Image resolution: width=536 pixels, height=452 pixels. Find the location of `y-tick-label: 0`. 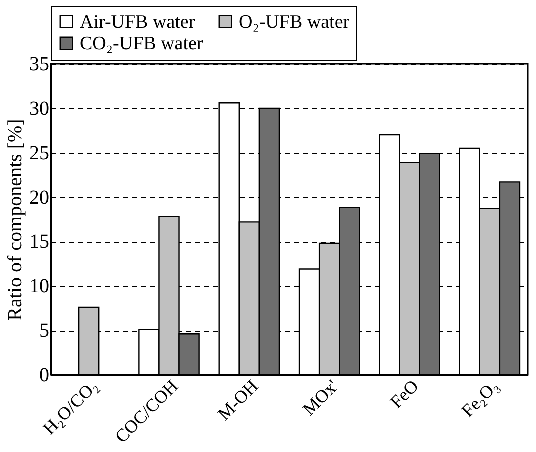

y-tick-label: 0 is located at coordinates (45, 375).